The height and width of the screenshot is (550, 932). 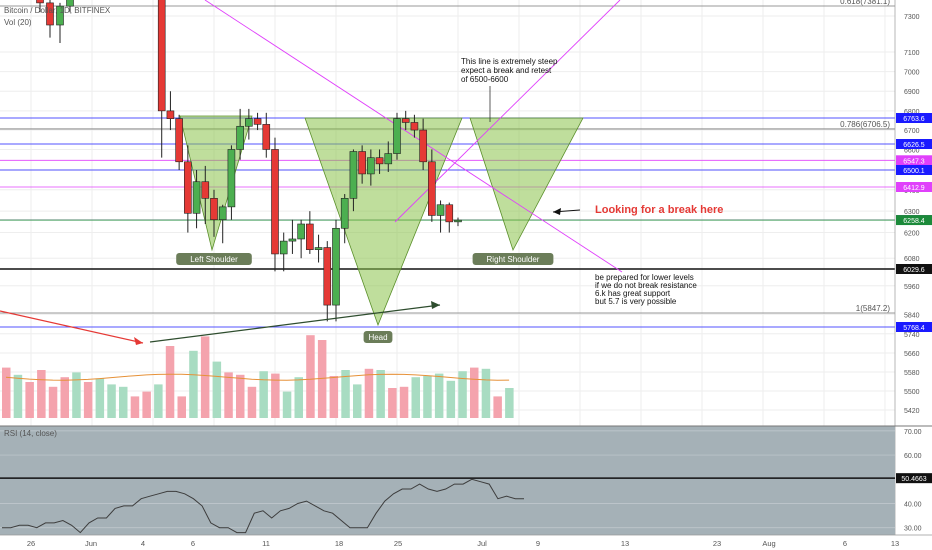 I want to click on price-axis-bg, so click(x=913, y=275).